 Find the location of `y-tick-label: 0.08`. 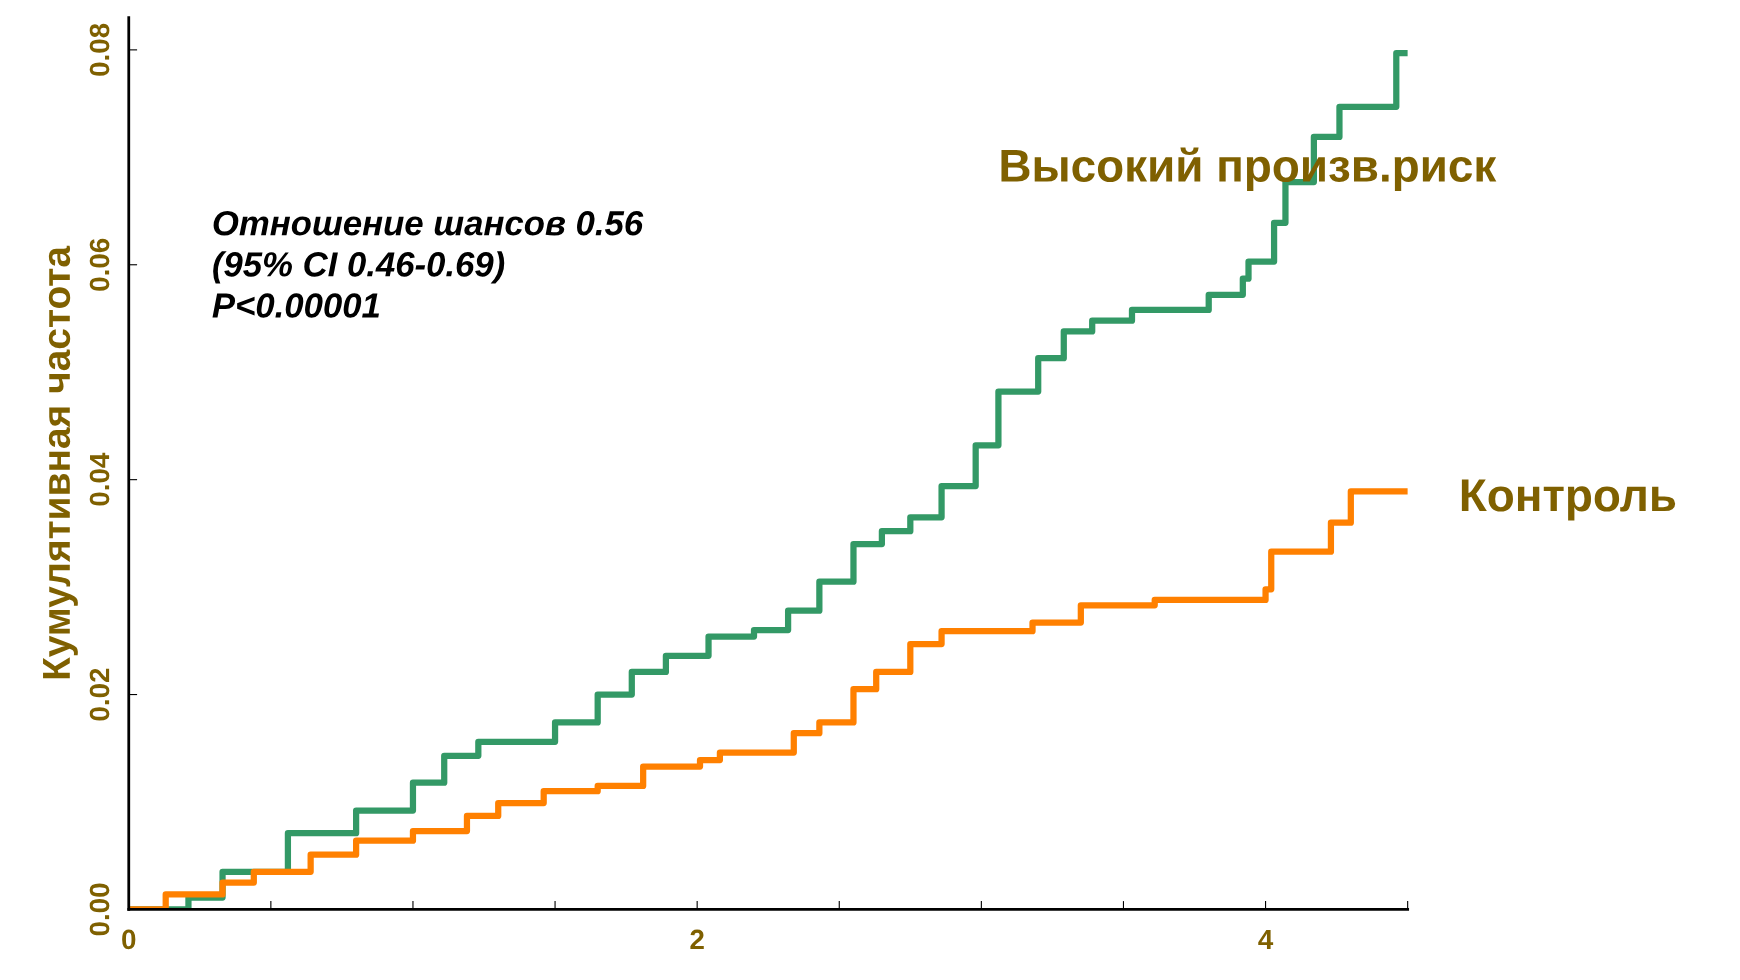

y-tick-label: 0.08 is located at coordinates (99, 49).